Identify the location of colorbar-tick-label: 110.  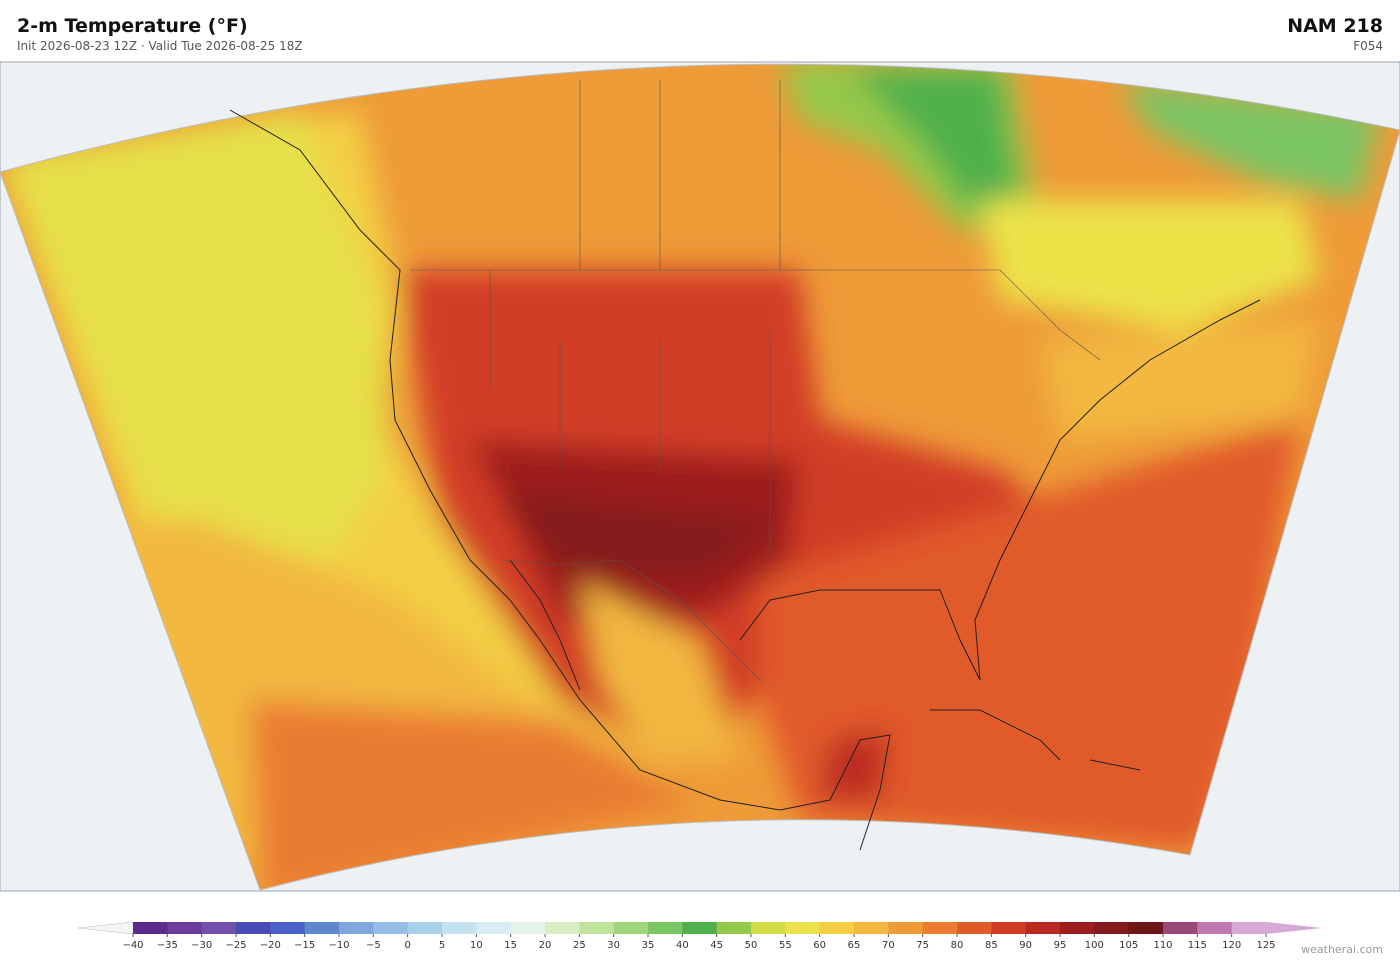
(1162, 945).